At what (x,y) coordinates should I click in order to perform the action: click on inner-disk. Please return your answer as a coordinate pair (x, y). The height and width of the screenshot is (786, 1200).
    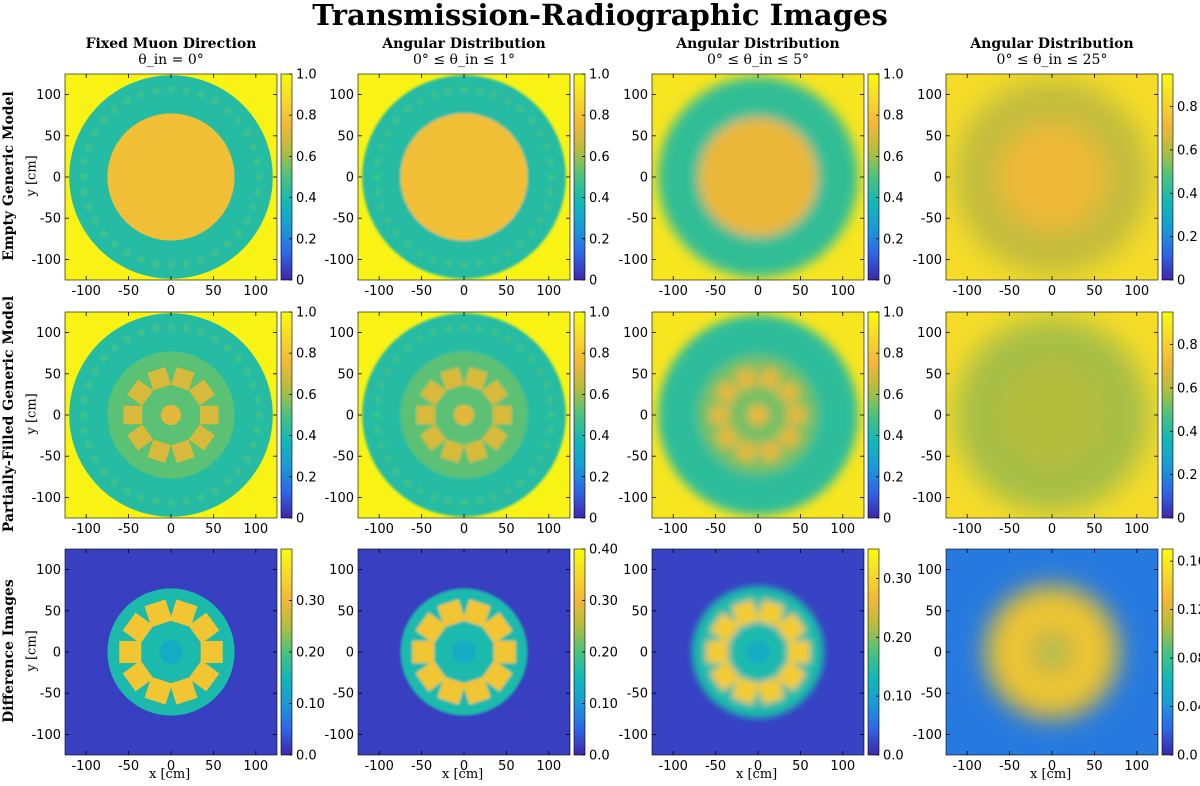
    Looking at the image, I should click on (1052, 177).